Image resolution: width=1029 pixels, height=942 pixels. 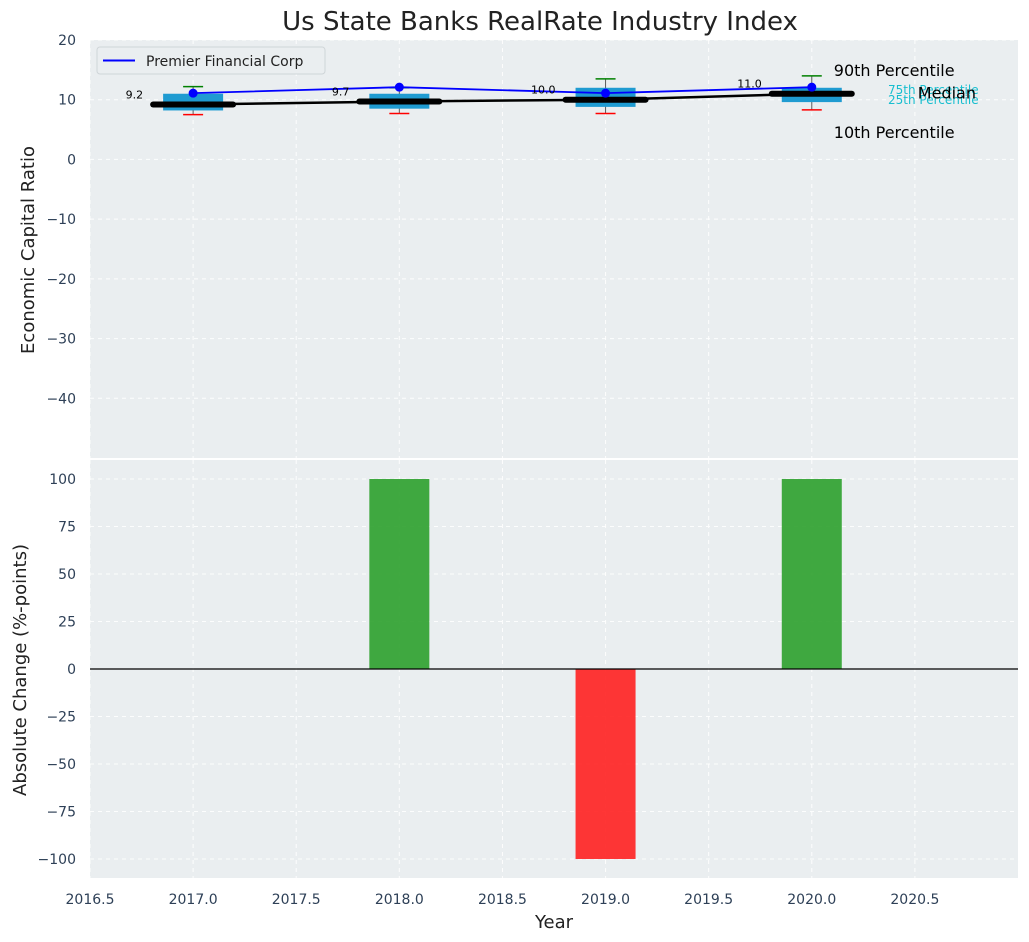 What do you see at coordinates (341, 92) in the screenshot?
I see `median-value-label: 9.7` at bounding box center [341, 92].